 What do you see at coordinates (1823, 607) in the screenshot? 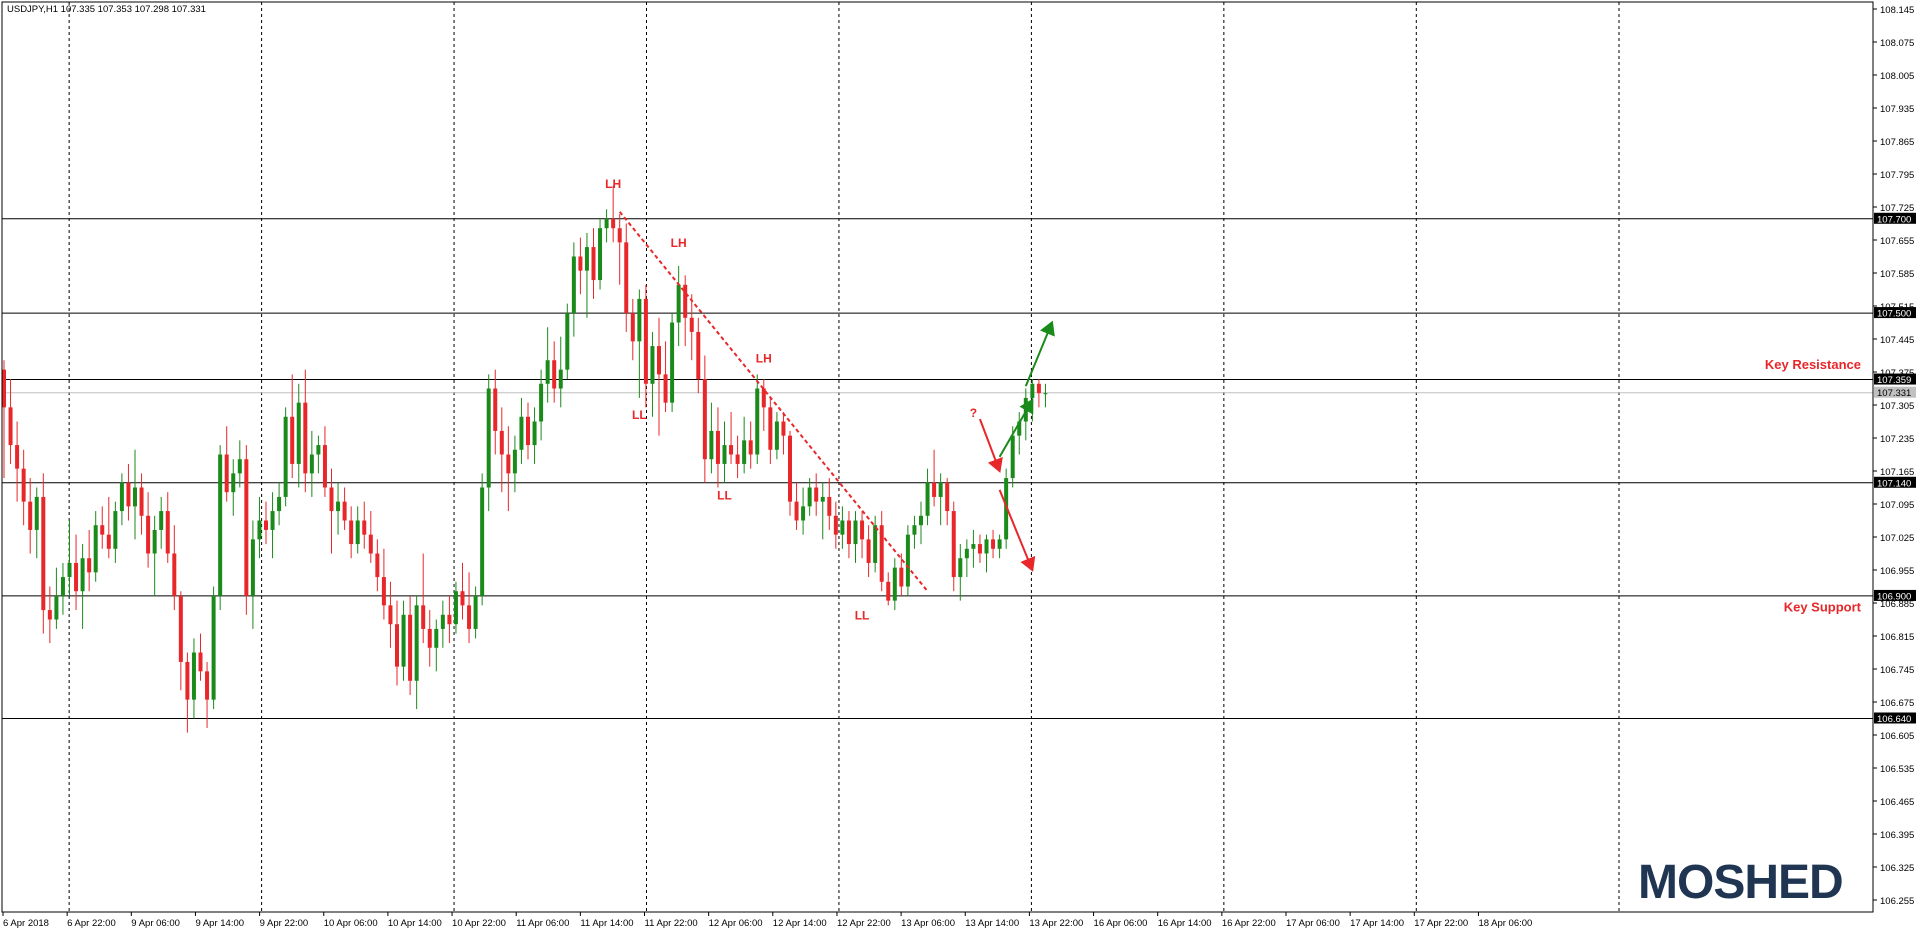
I see `key-level-label: Key Support` at bounding box center [1823, 607].